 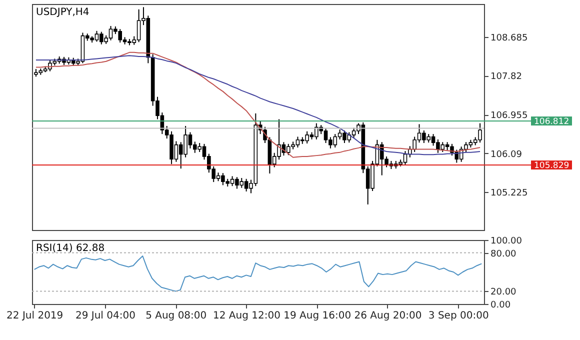 What do you see at coordinates (506, 77) in the screenshot?
I see `y-tick-label: 107.82` at bounding box center [506, 77].